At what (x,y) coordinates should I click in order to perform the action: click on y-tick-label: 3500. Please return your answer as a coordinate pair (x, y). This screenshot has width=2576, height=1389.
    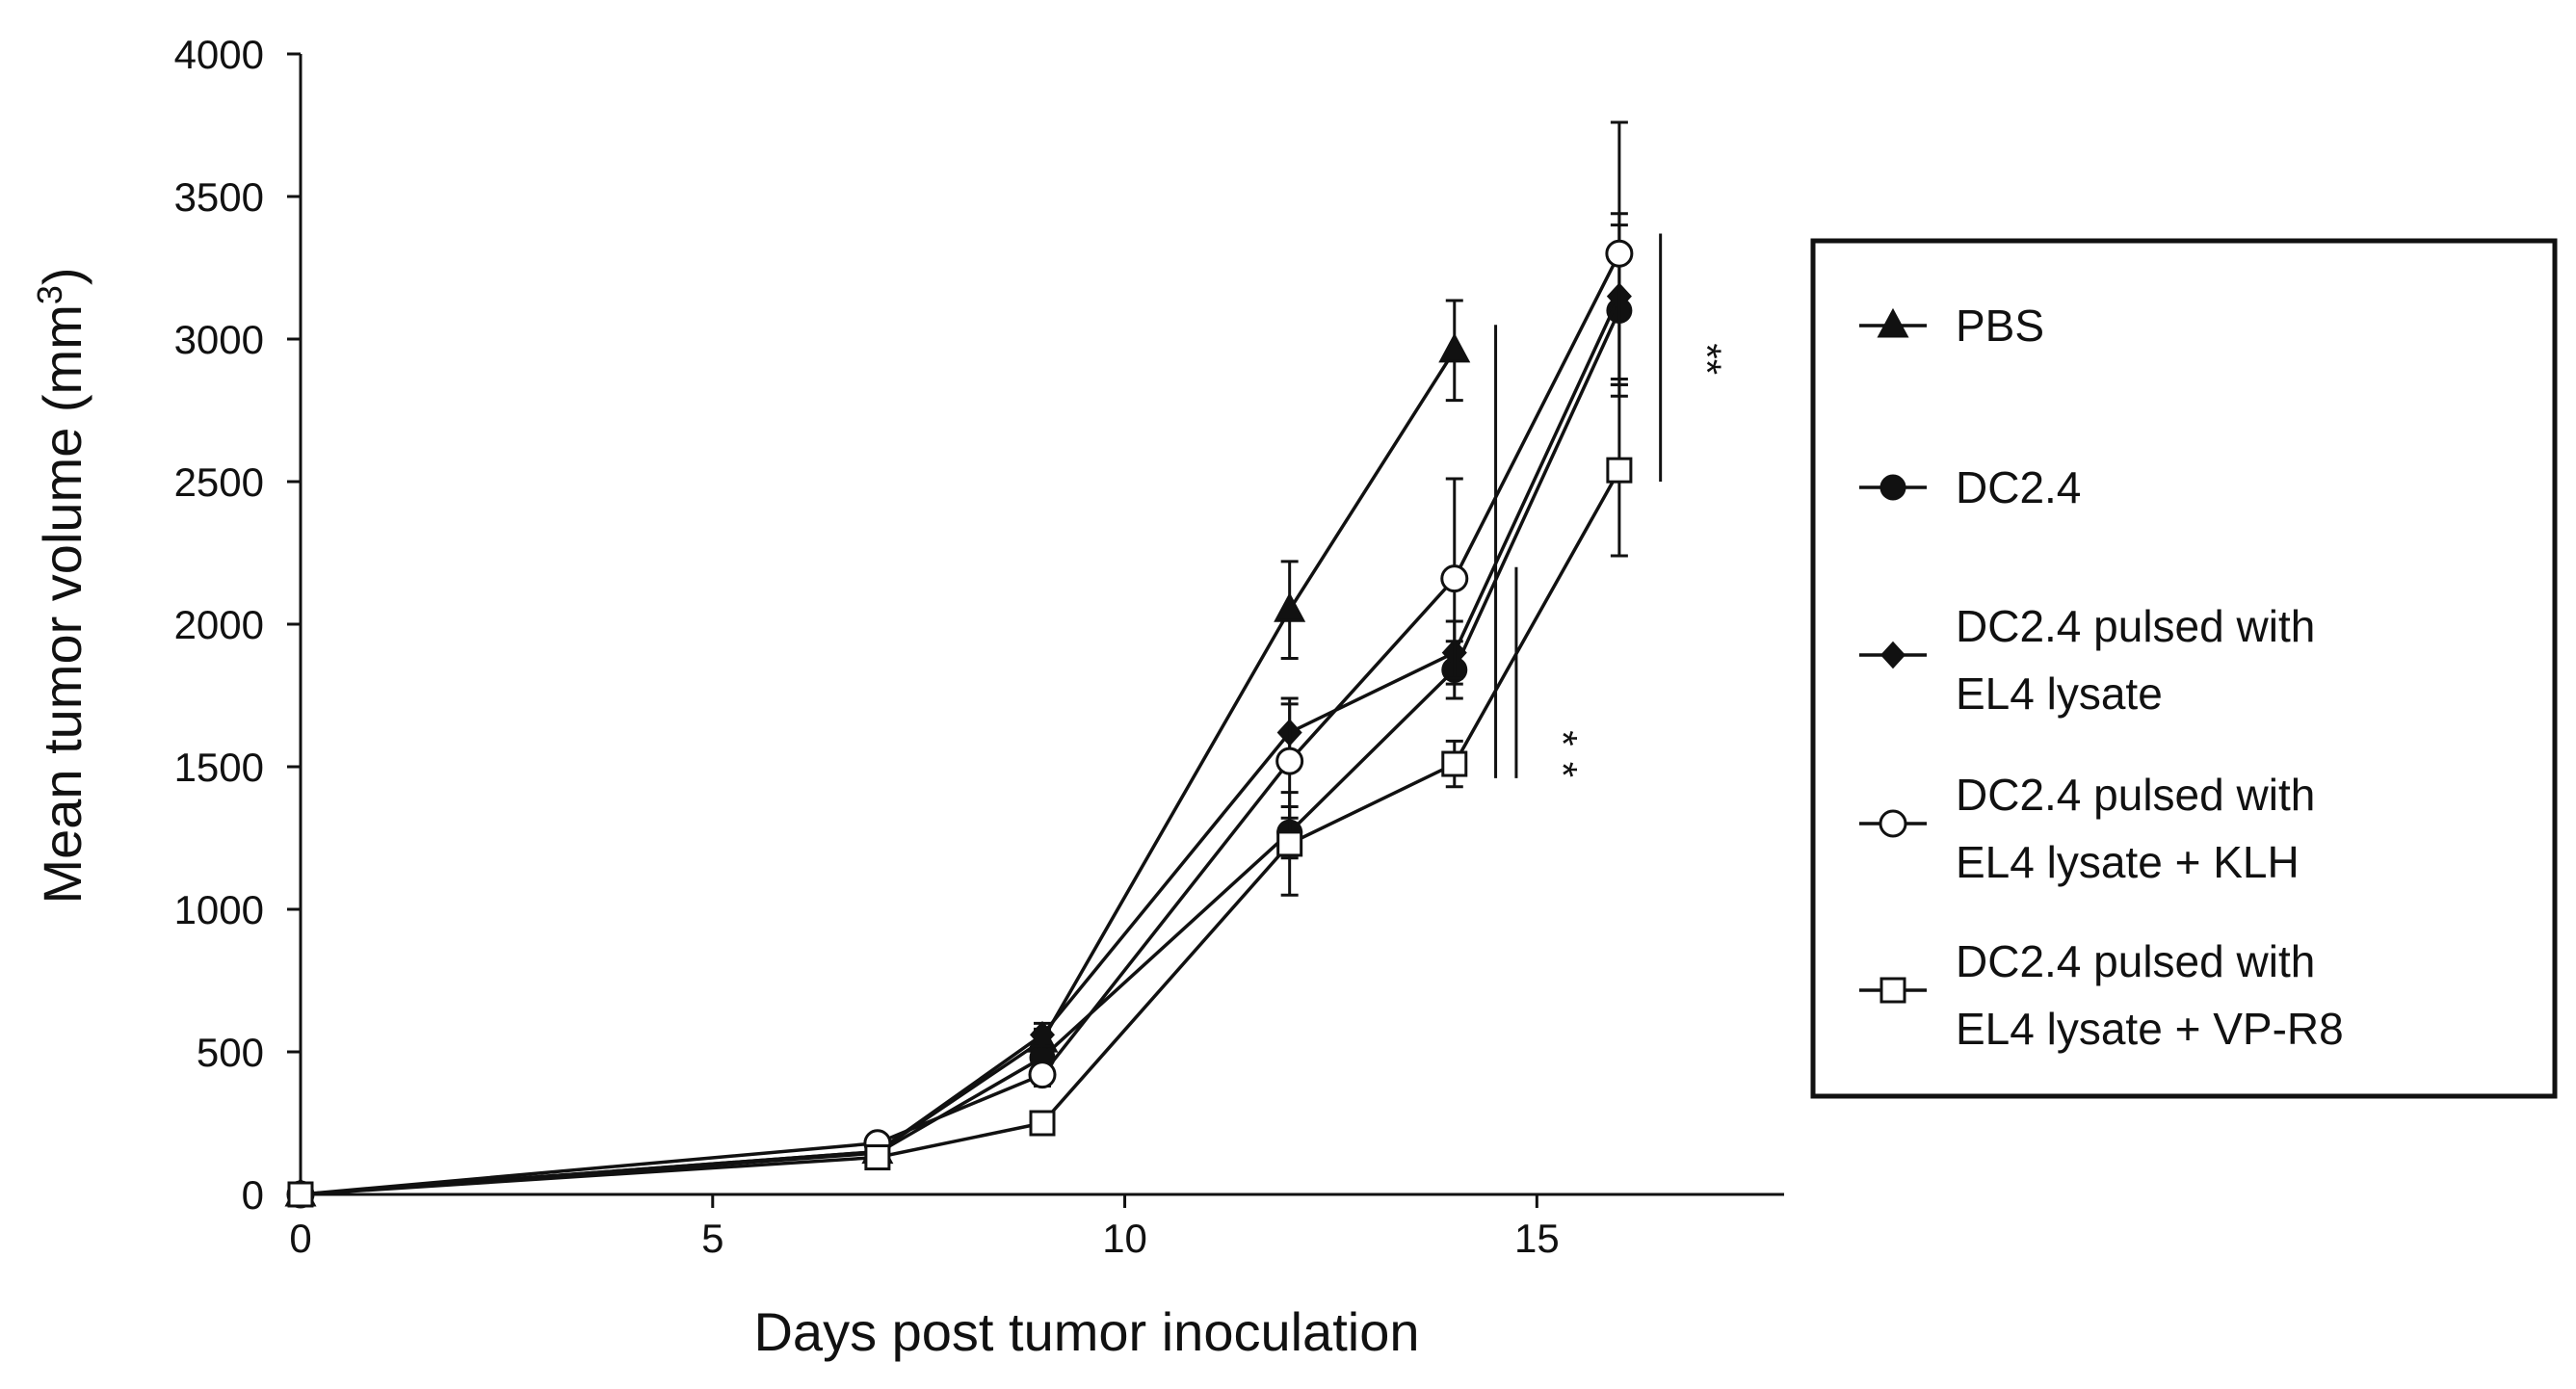
    Looking at the image, I should click on (219, 197).